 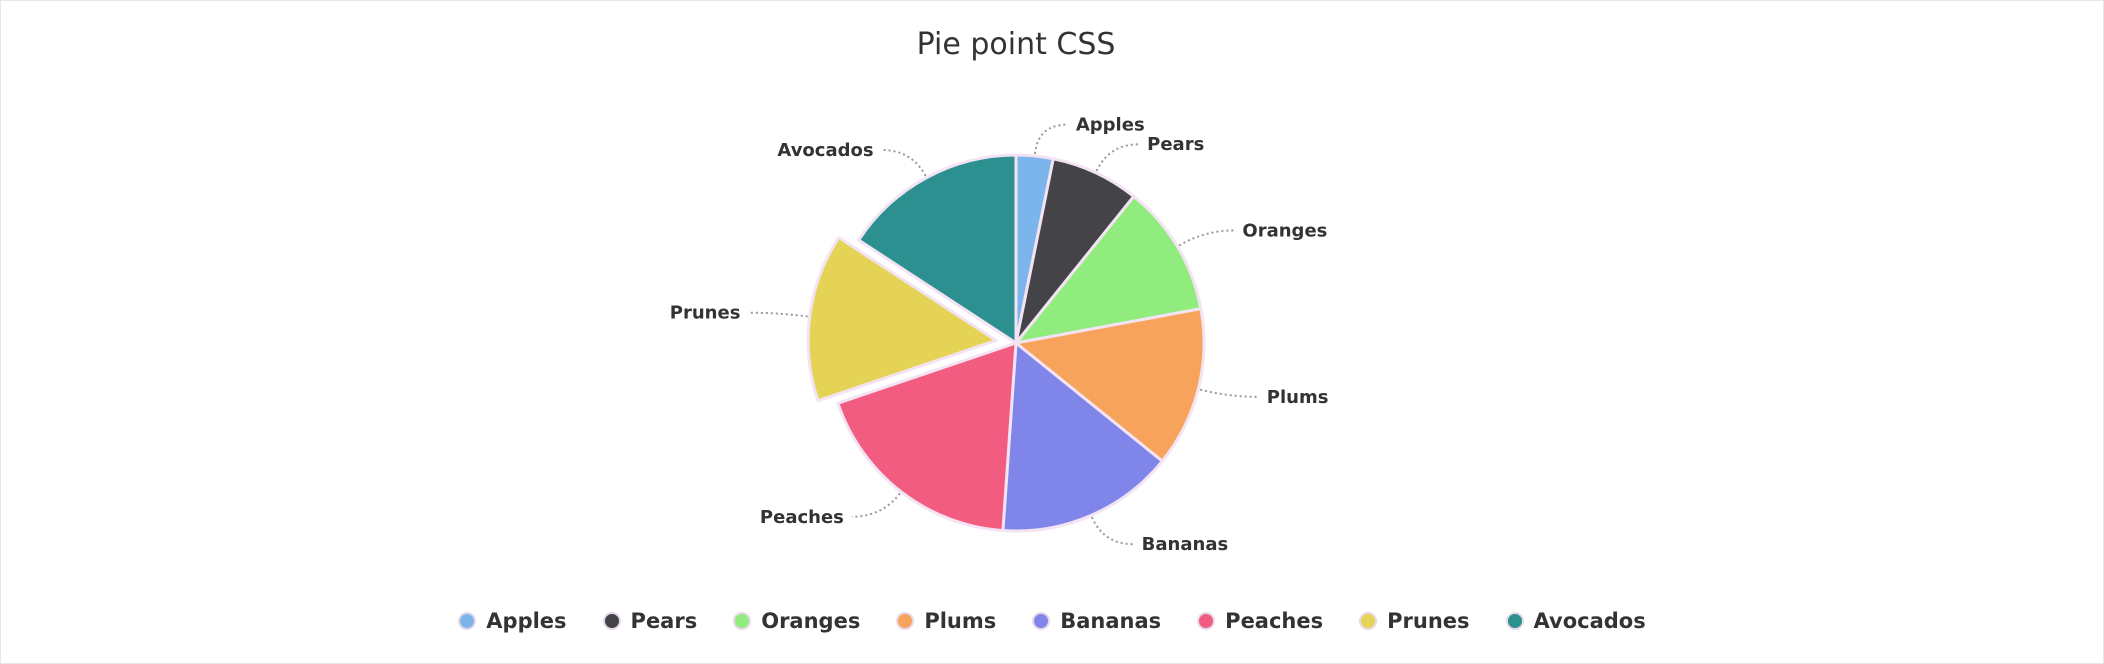 I want to click on pie-slice-bananas, so click(x=1082, y=437).